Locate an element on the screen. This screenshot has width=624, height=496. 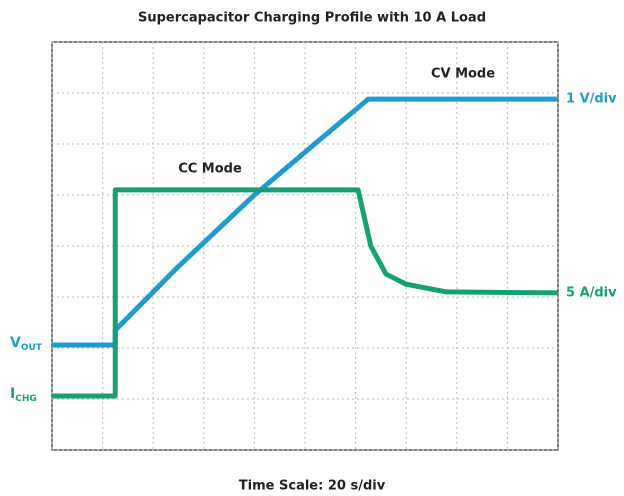
series-label: ICHG is located at coordinates (23, 395).